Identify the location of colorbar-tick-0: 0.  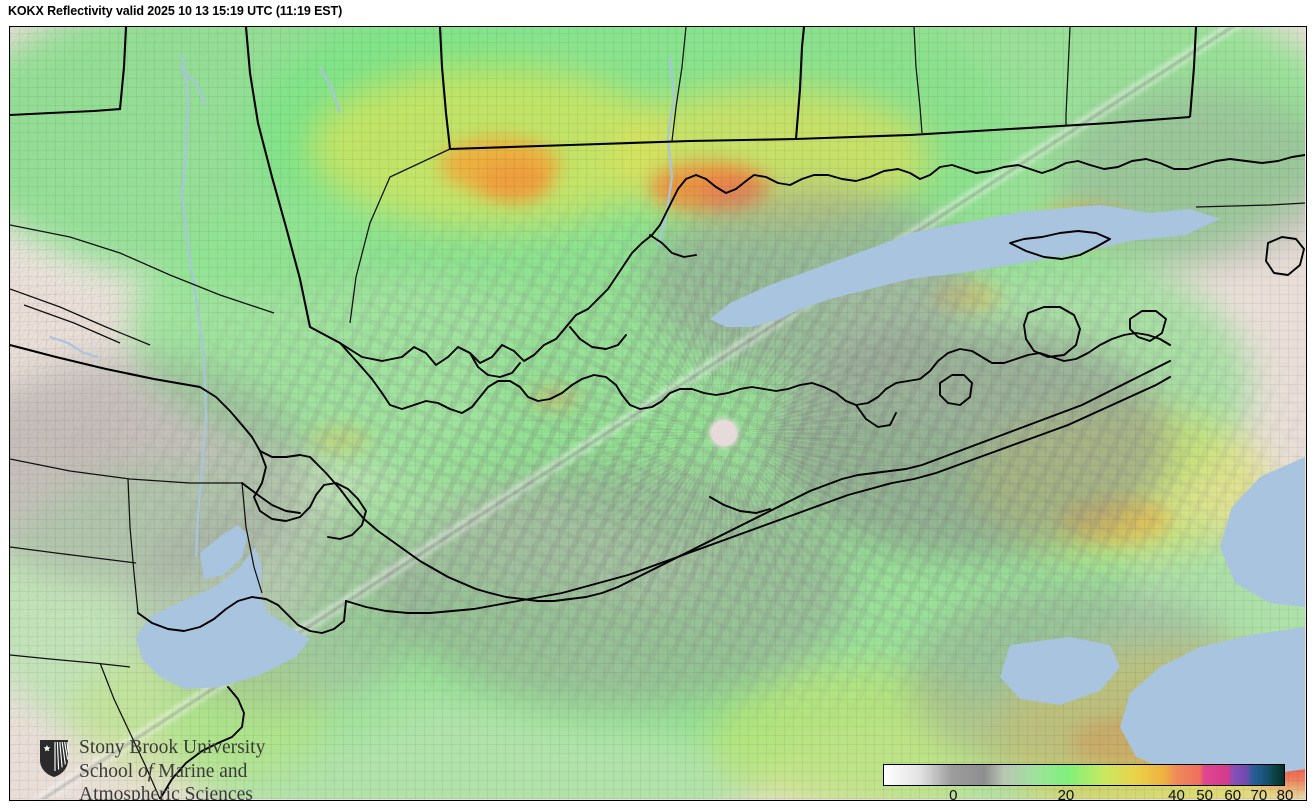
(953, 794).